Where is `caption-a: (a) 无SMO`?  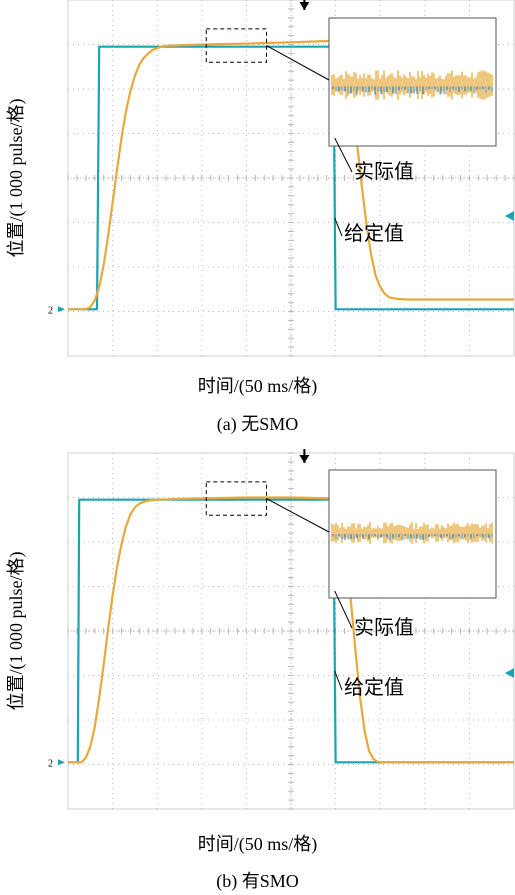
caption-a: (a) 无SMO is located at coordinates (257, 424).